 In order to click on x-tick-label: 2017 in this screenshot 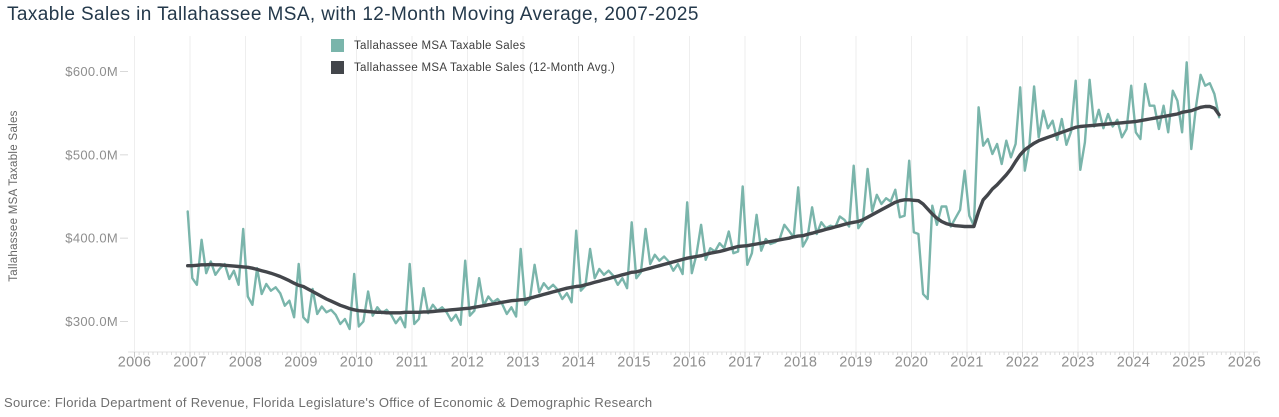, I will do `click(744, 363)`.